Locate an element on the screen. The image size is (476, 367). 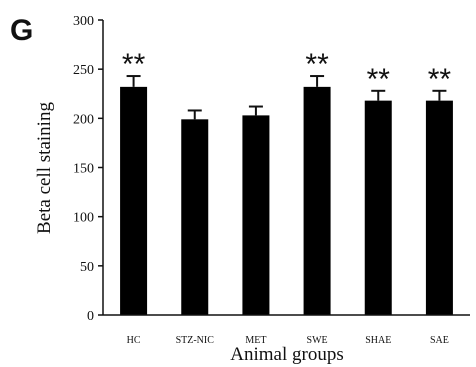
y-tick-label: 100 is located at coordinates (83, 218).